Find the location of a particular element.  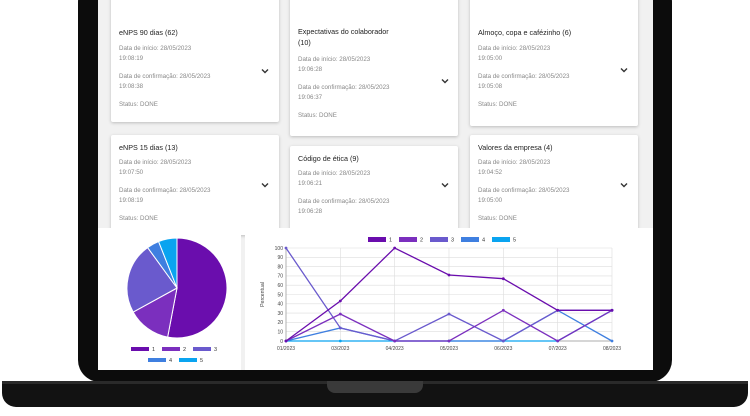

confirm-time: 19:06:37 is located at coordinates (310, 97).